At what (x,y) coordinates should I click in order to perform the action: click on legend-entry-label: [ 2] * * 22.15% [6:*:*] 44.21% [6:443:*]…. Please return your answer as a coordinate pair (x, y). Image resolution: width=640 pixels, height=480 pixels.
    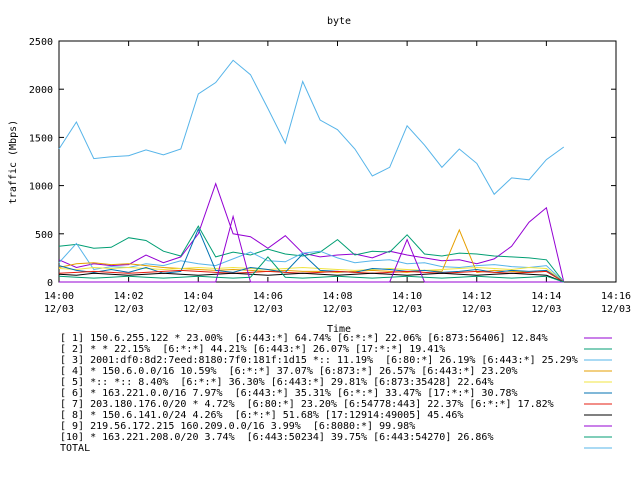
    Looking at the image, I should click on (252, 349).